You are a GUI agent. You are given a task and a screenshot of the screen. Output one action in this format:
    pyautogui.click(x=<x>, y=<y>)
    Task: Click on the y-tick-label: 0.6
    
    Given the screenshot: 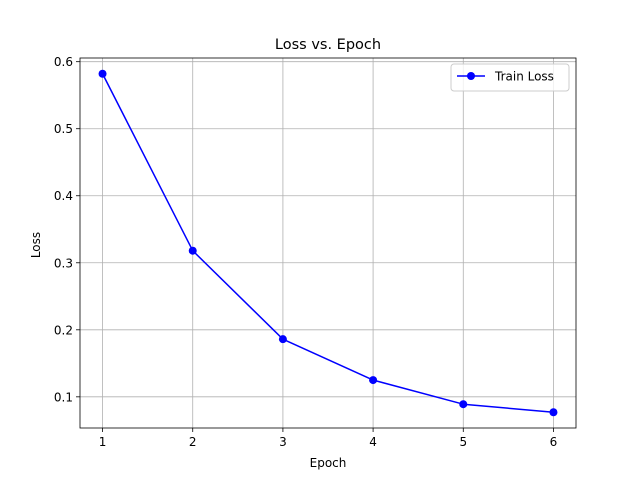 What is the action you would take?
    pyautogui.click(x=63, y=62)
    